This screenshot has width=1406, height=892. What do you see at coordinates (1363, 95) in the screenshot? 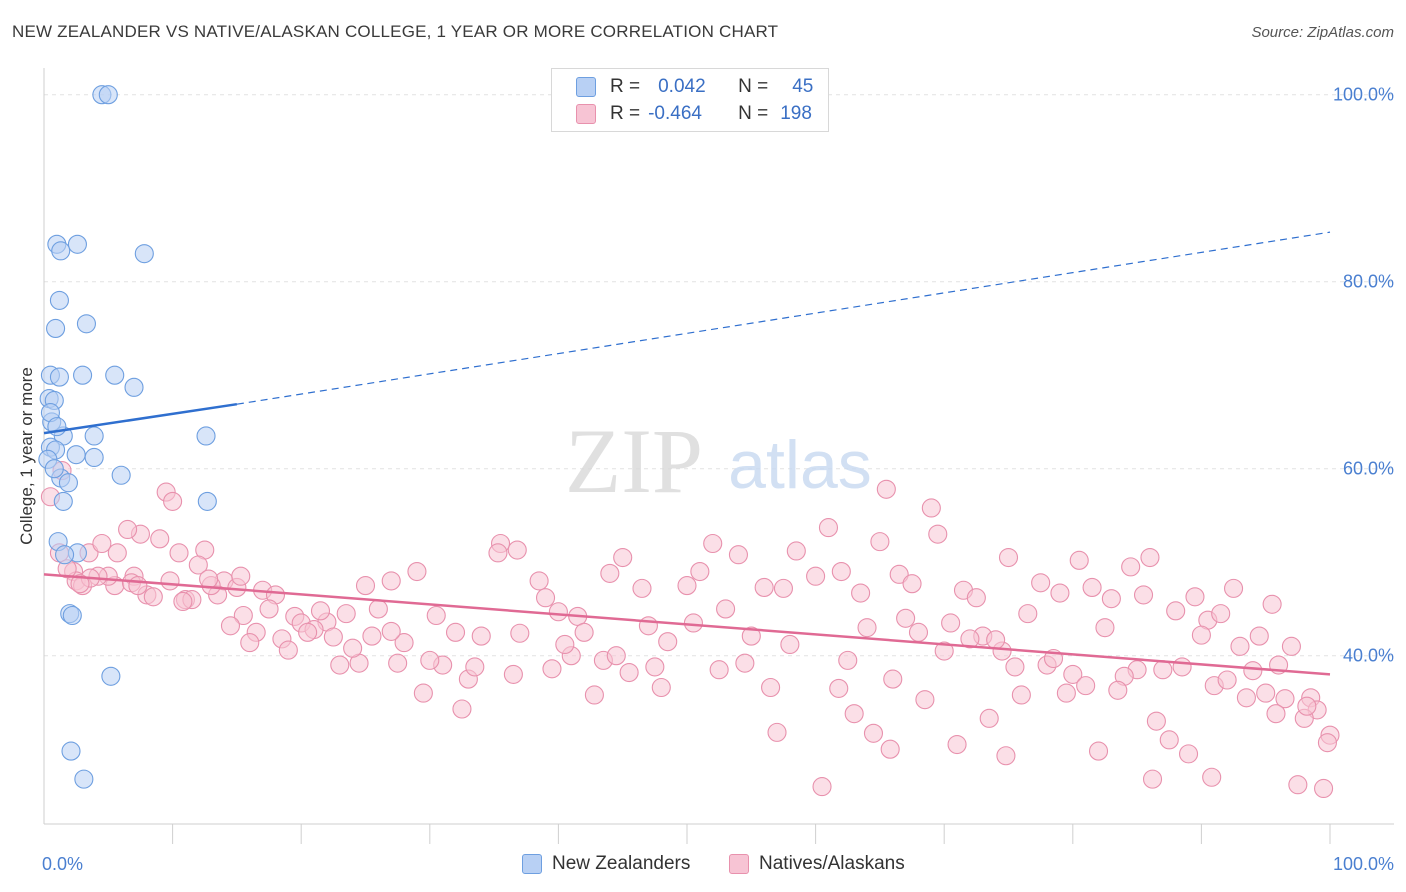
I see `y-tick-label: 100.0%` at bounding box center [1363, 95].